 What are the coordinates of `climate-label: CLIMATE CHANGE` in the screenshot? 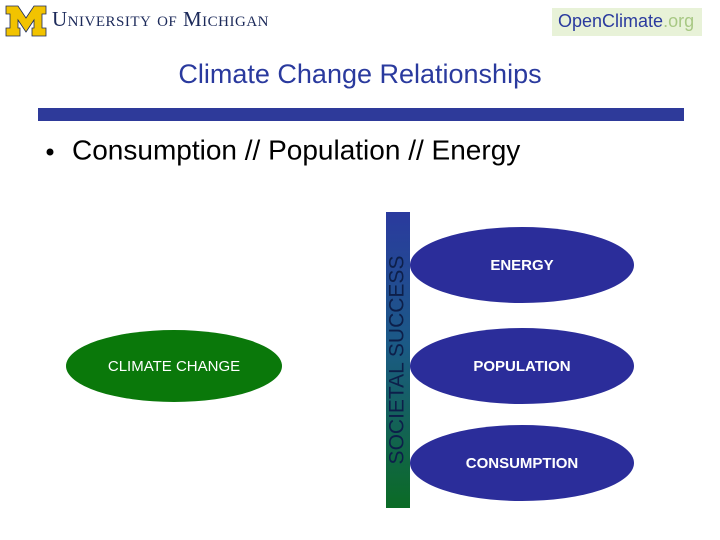 It's located at (174, 366).